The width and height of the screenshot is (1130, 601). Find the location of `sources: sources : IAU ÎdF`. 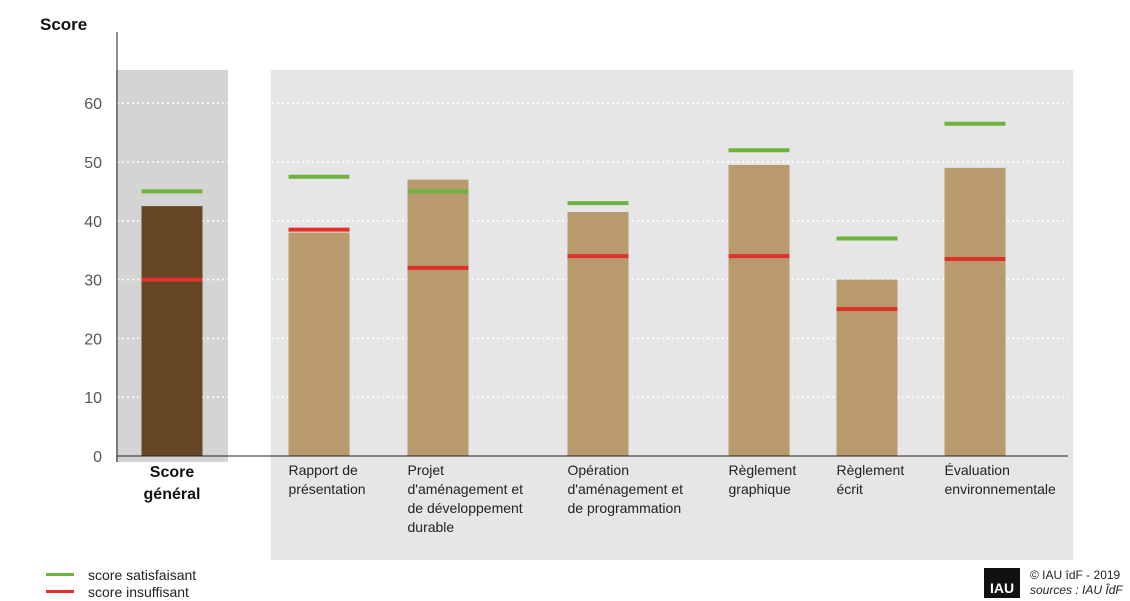

sources: sources : IAU ÎdF is located at coordinates (1076, 590).